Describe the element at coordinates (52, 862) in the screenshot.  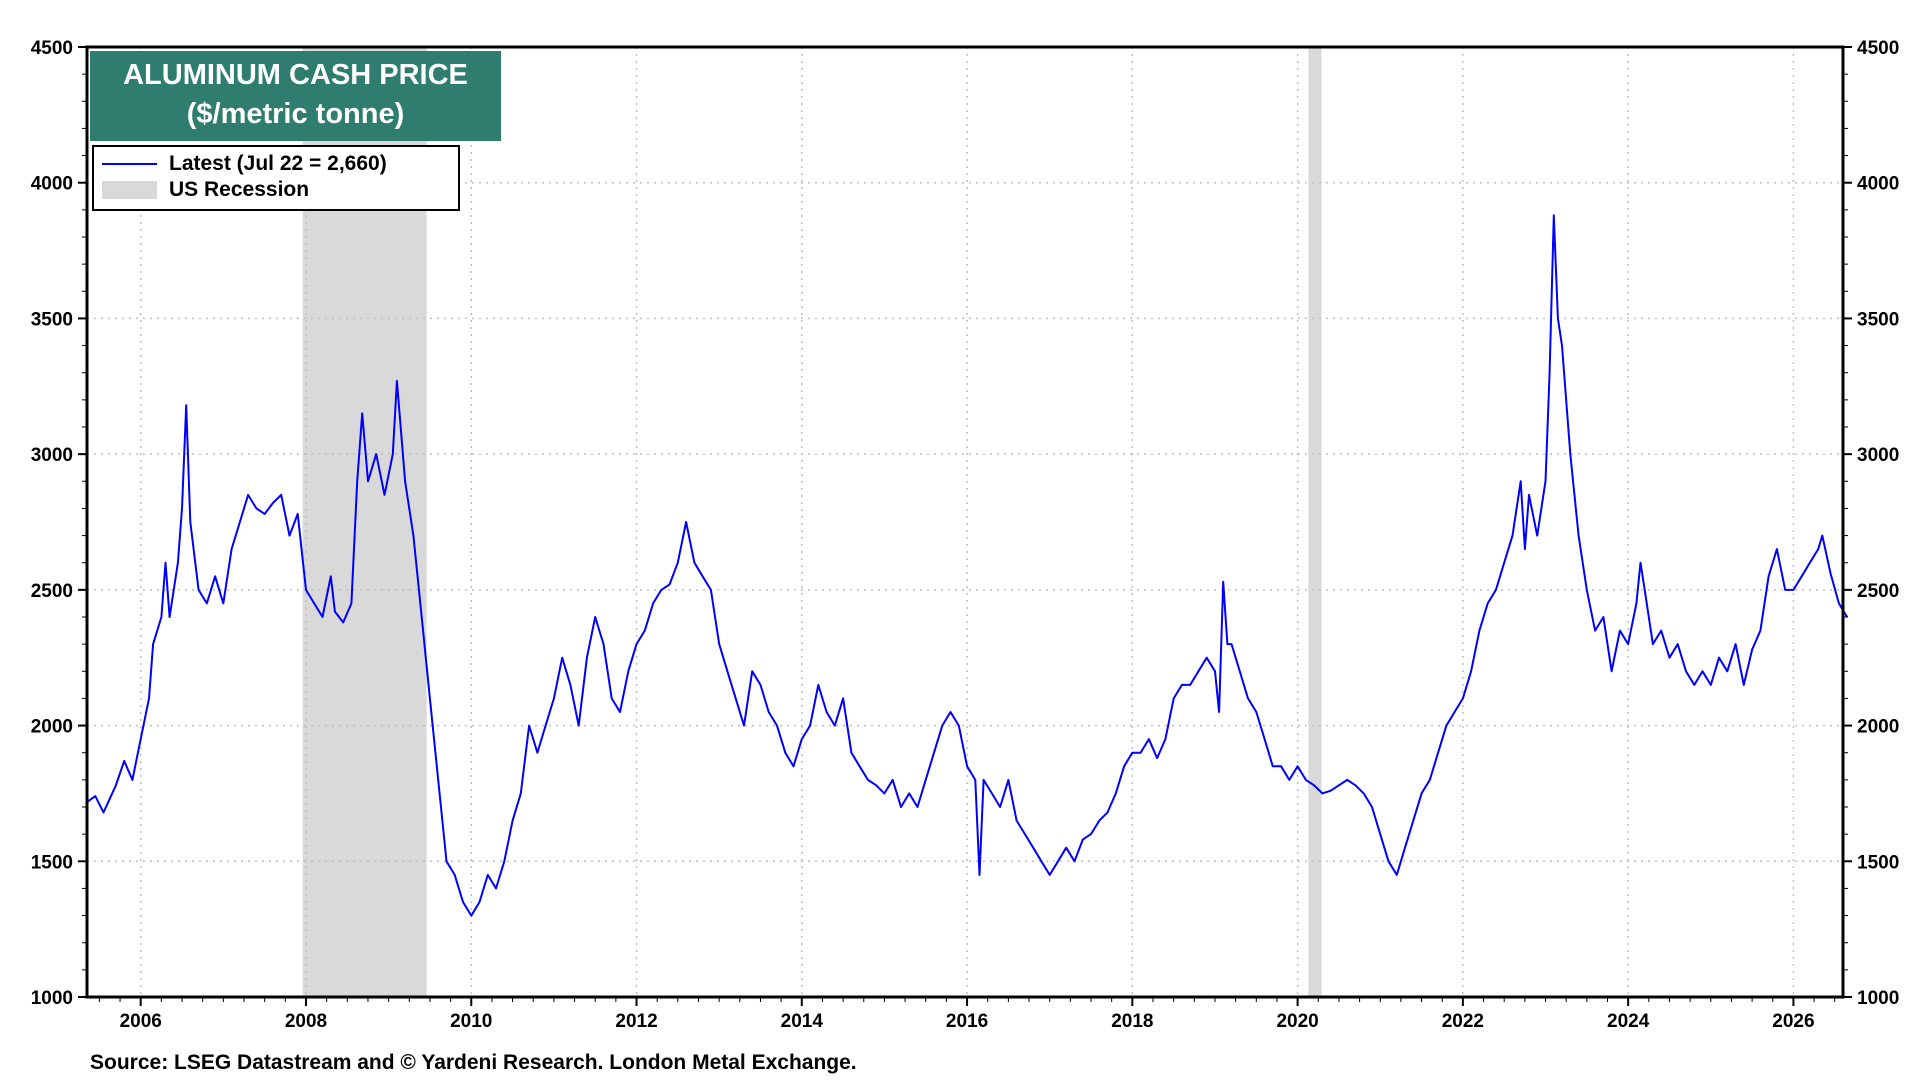
I see `y-tick-label-left: 1500` at that location.